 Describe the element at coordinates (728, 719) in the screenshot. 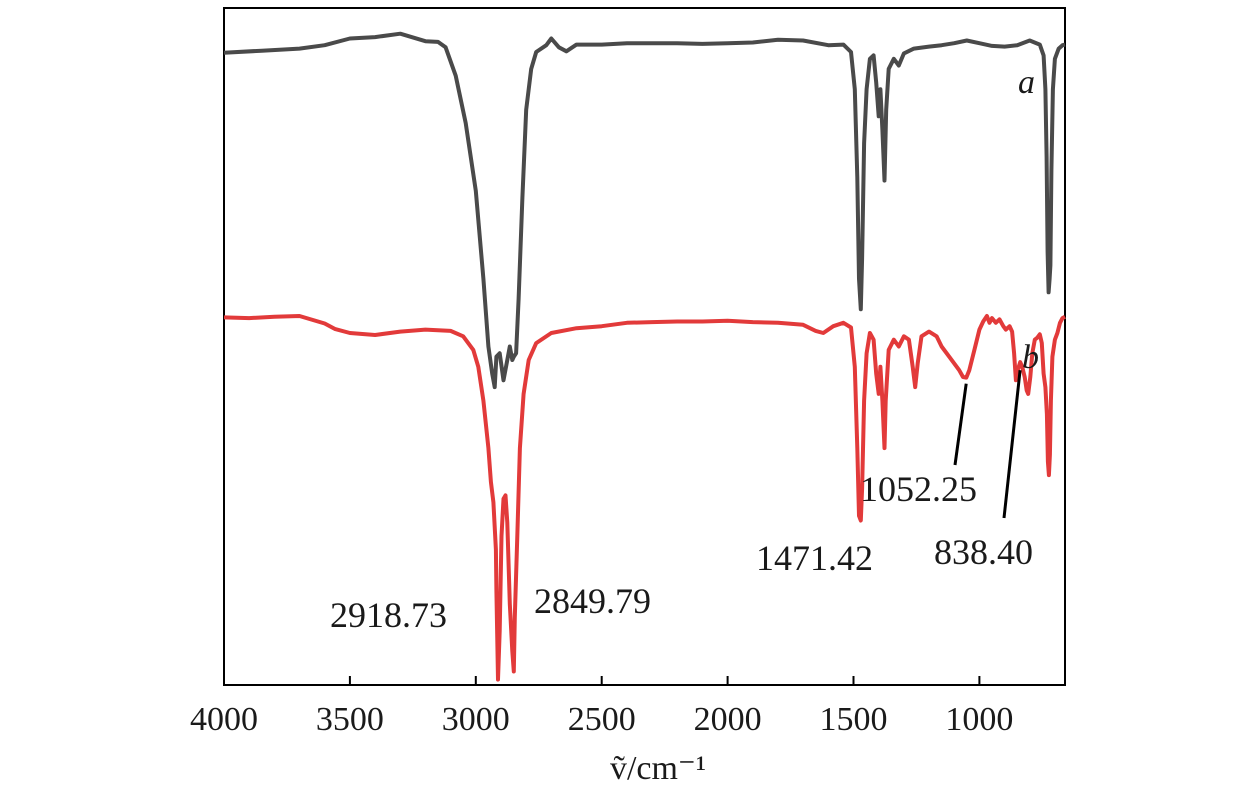

I see `x-tick-label-2000: 2000` at that location.